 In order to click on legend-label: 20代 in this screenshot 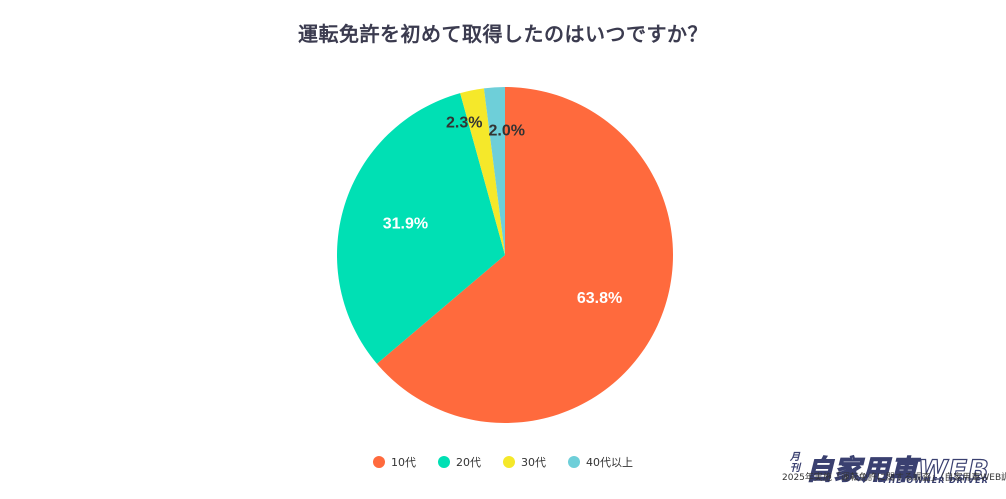, I will do `click(468, 462)`.